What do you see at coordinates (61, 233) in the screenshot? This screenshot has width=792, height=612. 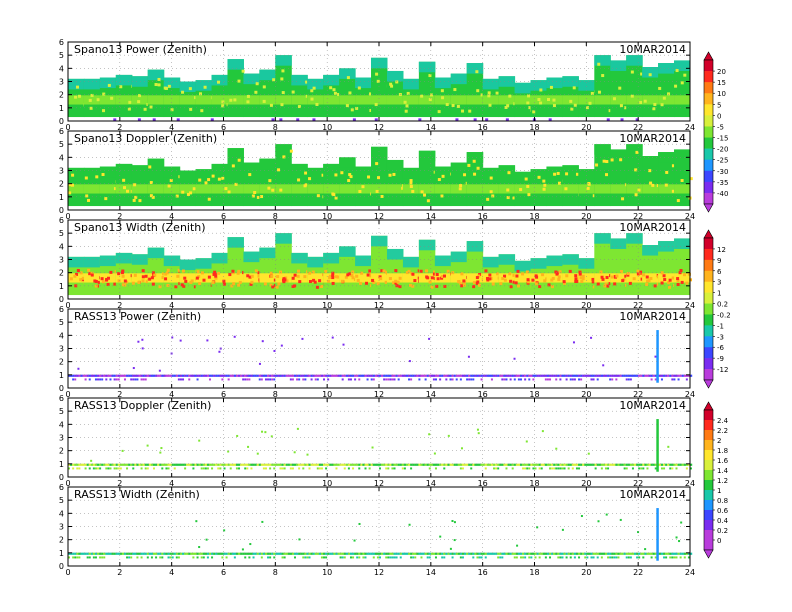 I see `y-tick-label: 5` at bounding box center [61, 233].